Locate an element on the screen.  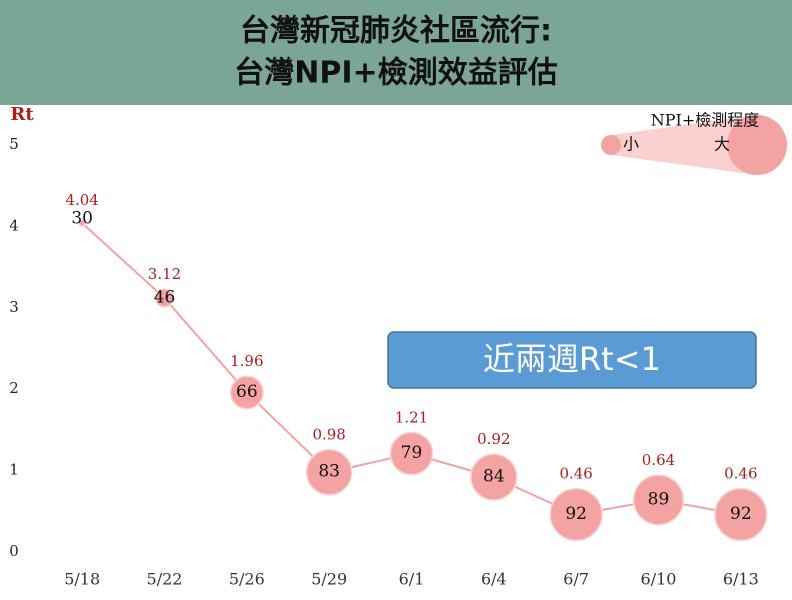
title-line: 台灣NPI+檢測效益評估 is located at coordinates (395, 73).